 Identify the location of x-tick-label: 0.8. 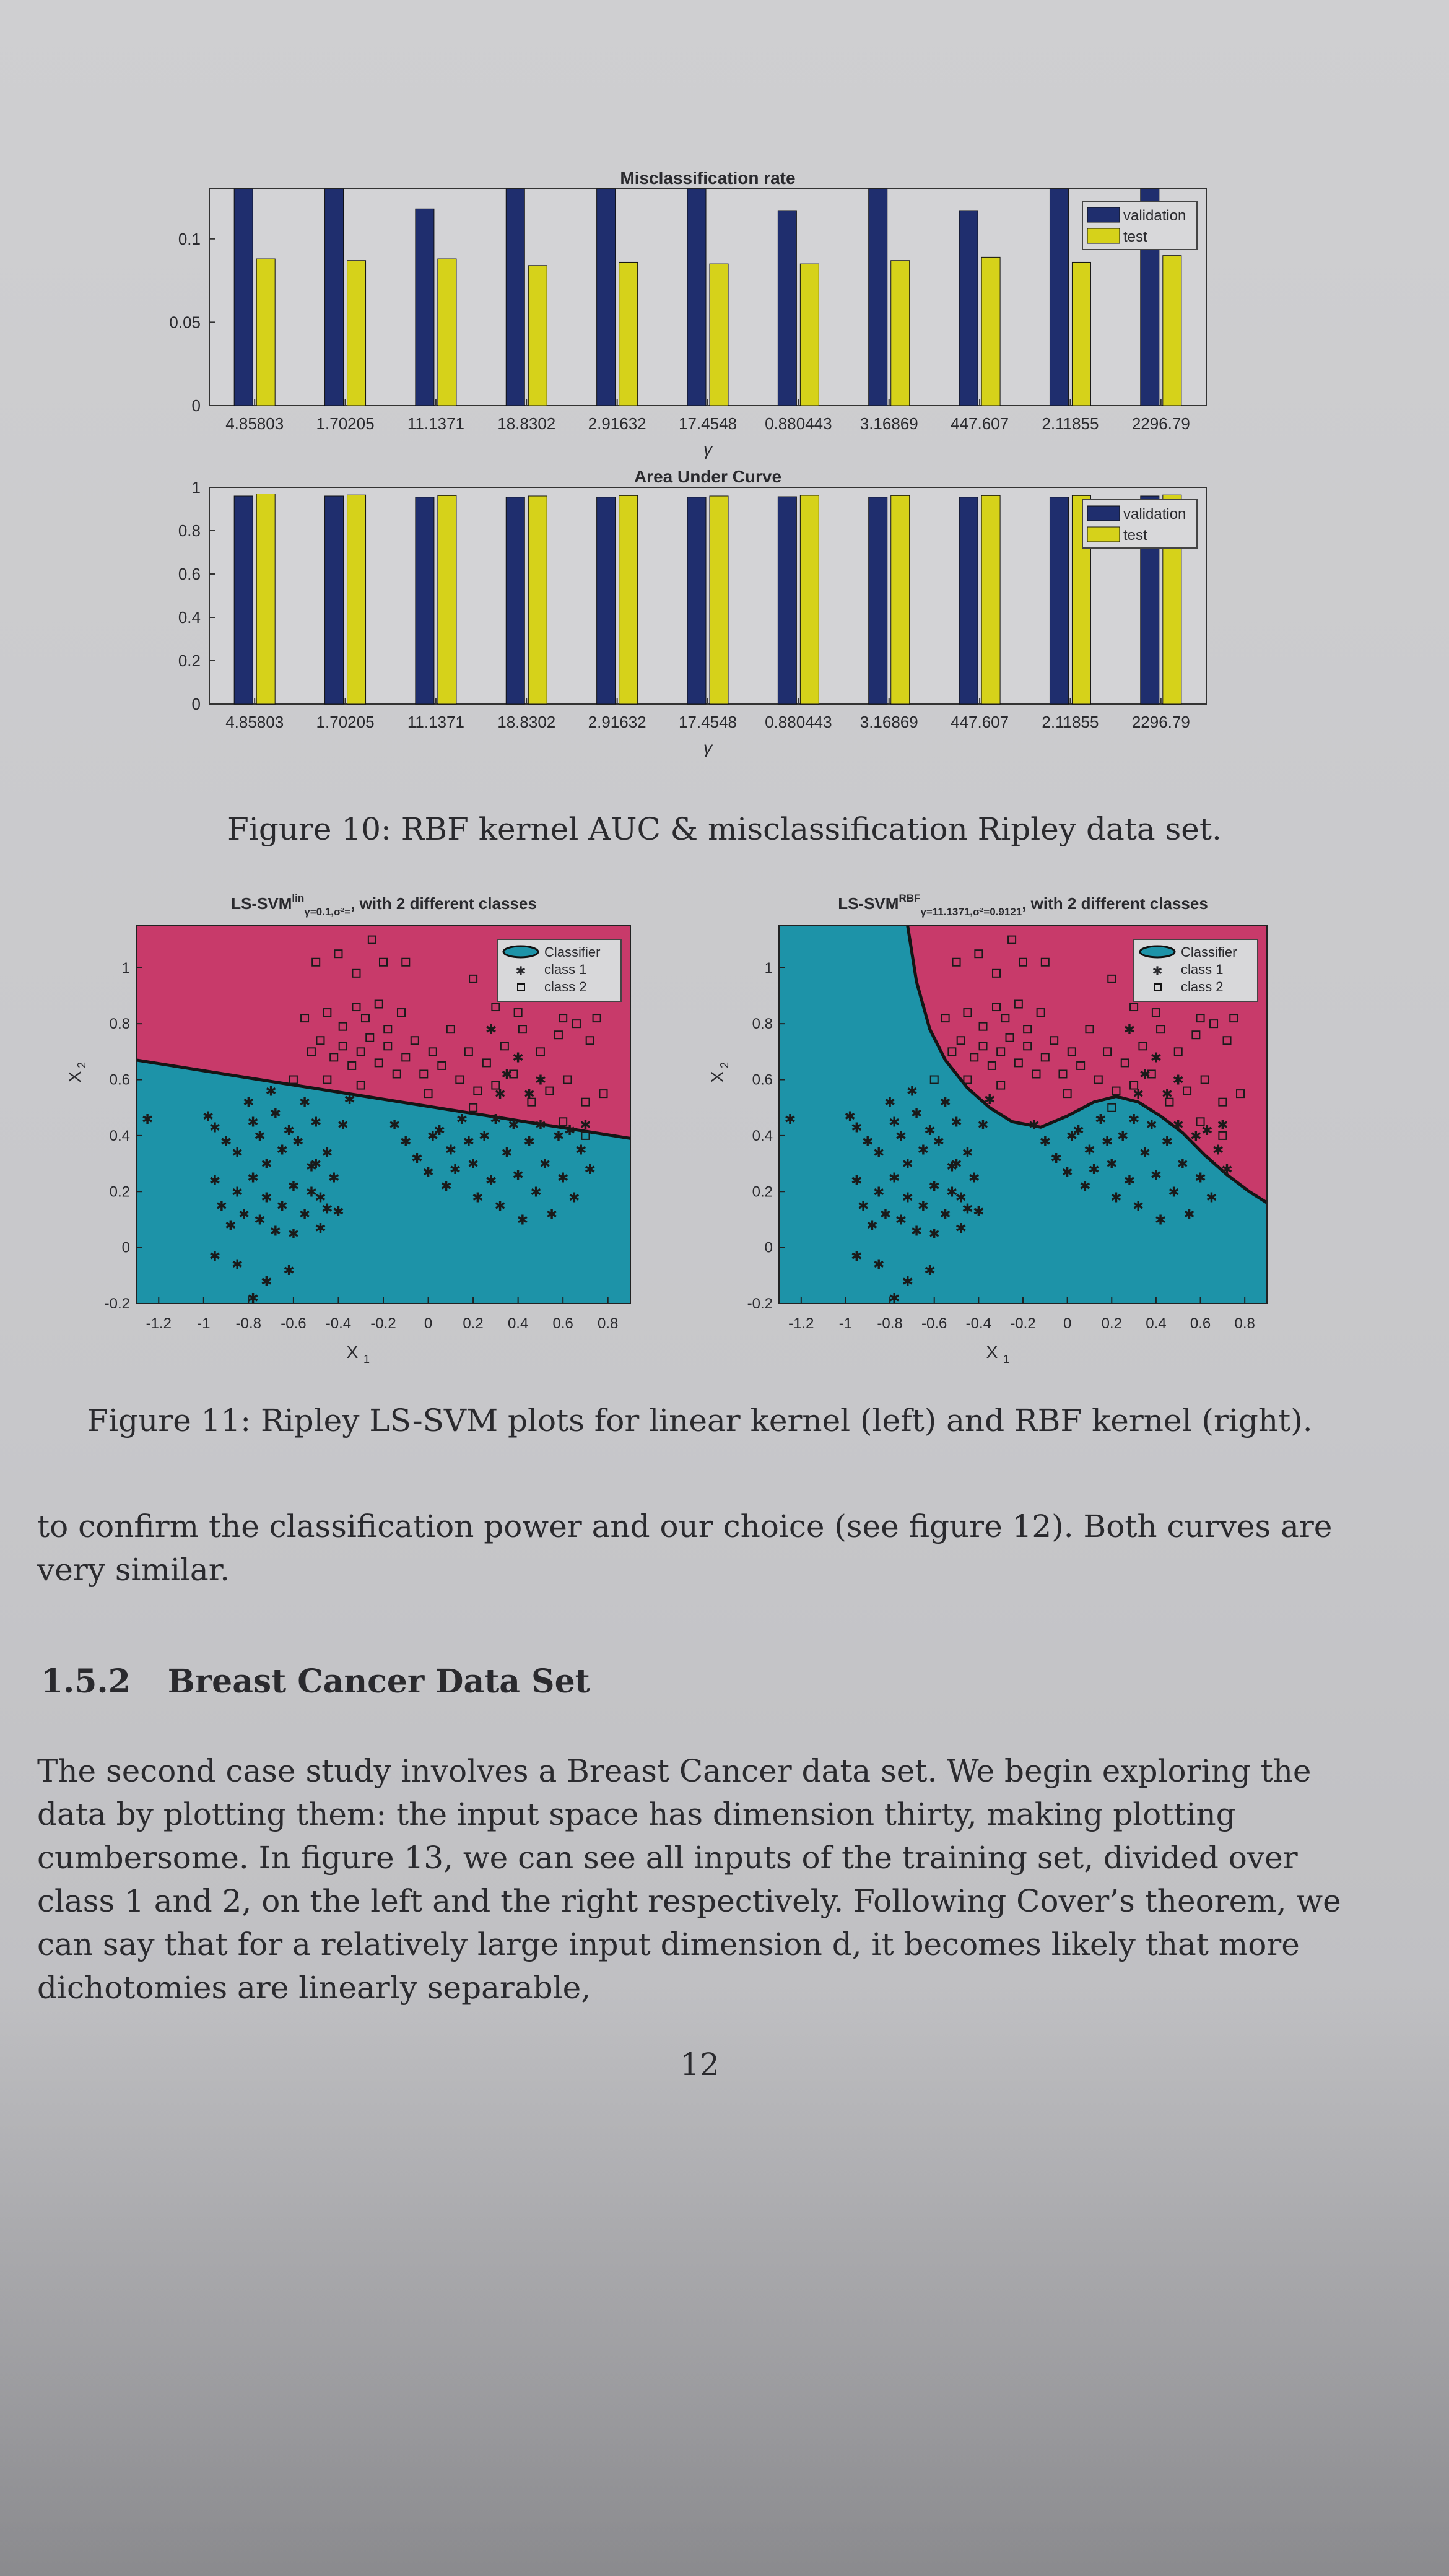
(608, 1323).